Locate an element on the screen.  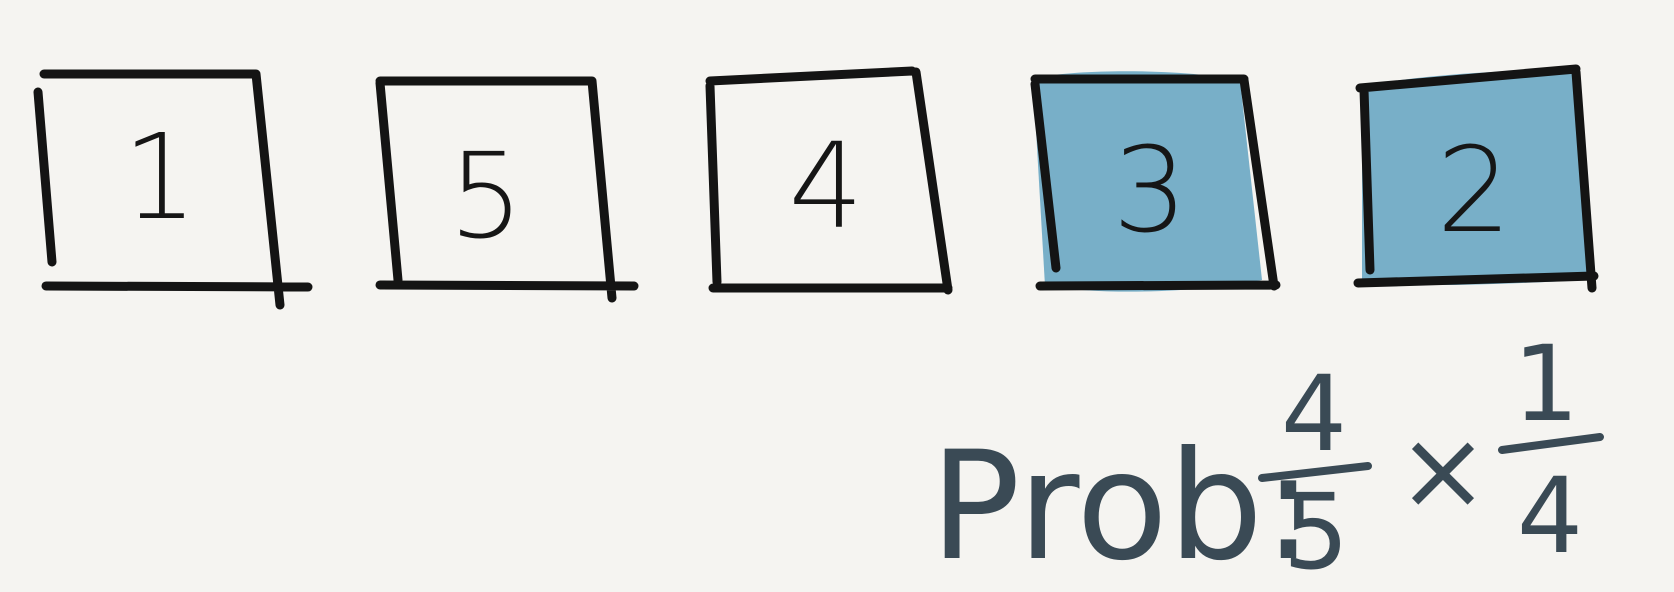
box-4-outline is located at coordinates (1155, 182).